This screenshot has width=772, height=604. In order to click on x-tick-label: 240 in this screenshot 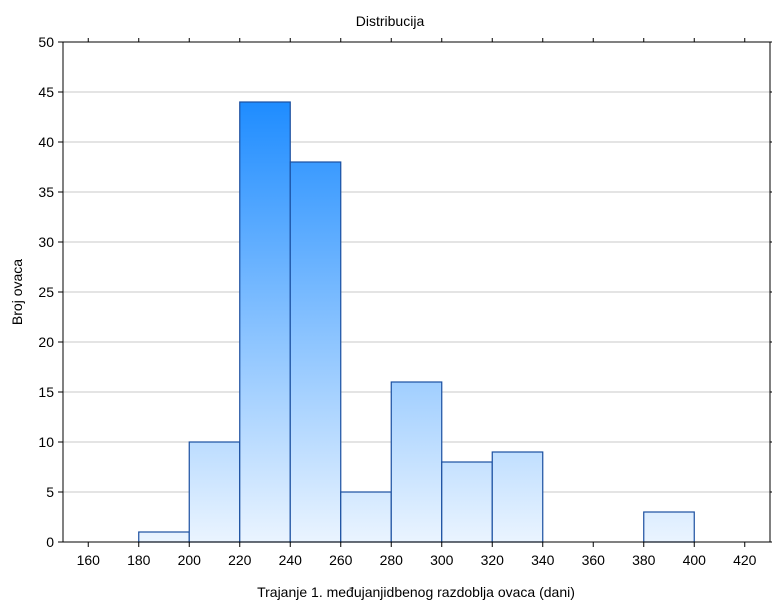, I will do `click(291, 560)`.